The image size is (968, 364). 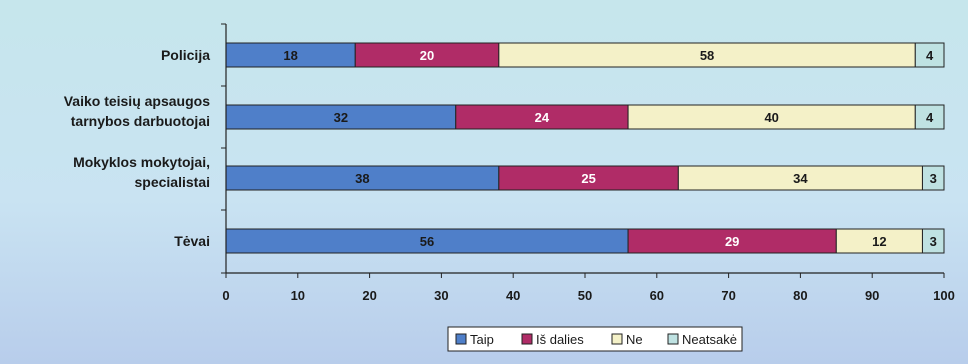 I want to click on legend-label-0: Taip, so click(x=482, y=339).